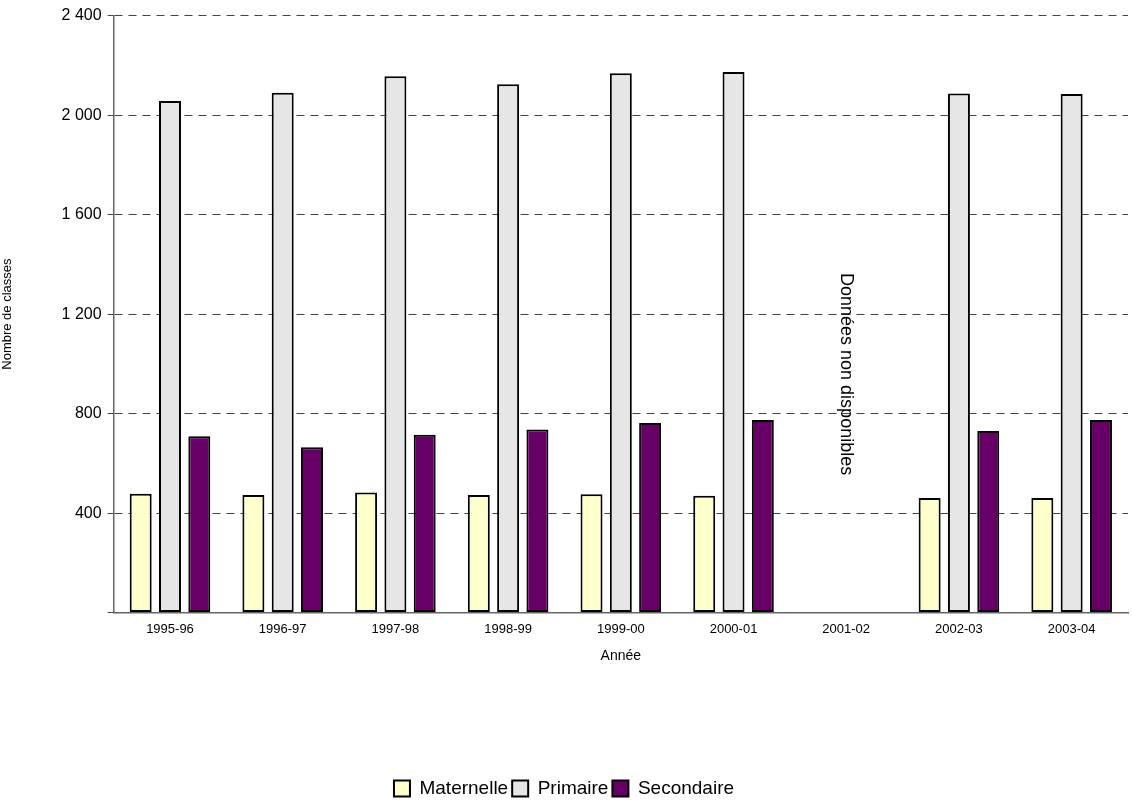 This screenshot has height=810, width=1132. I want to click on x-tick-label: 1998-99, so click(508, 628).